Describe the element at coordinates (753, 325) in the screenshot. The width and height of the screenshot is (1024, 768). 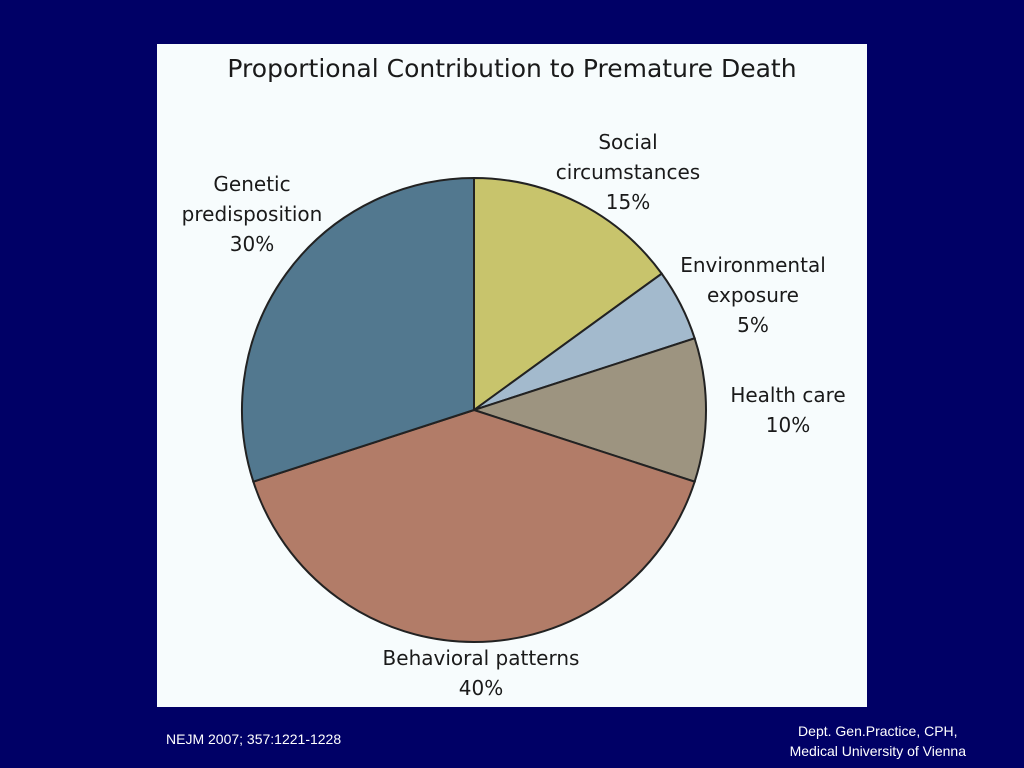
I see `slice-value-label: 5%` at that location.